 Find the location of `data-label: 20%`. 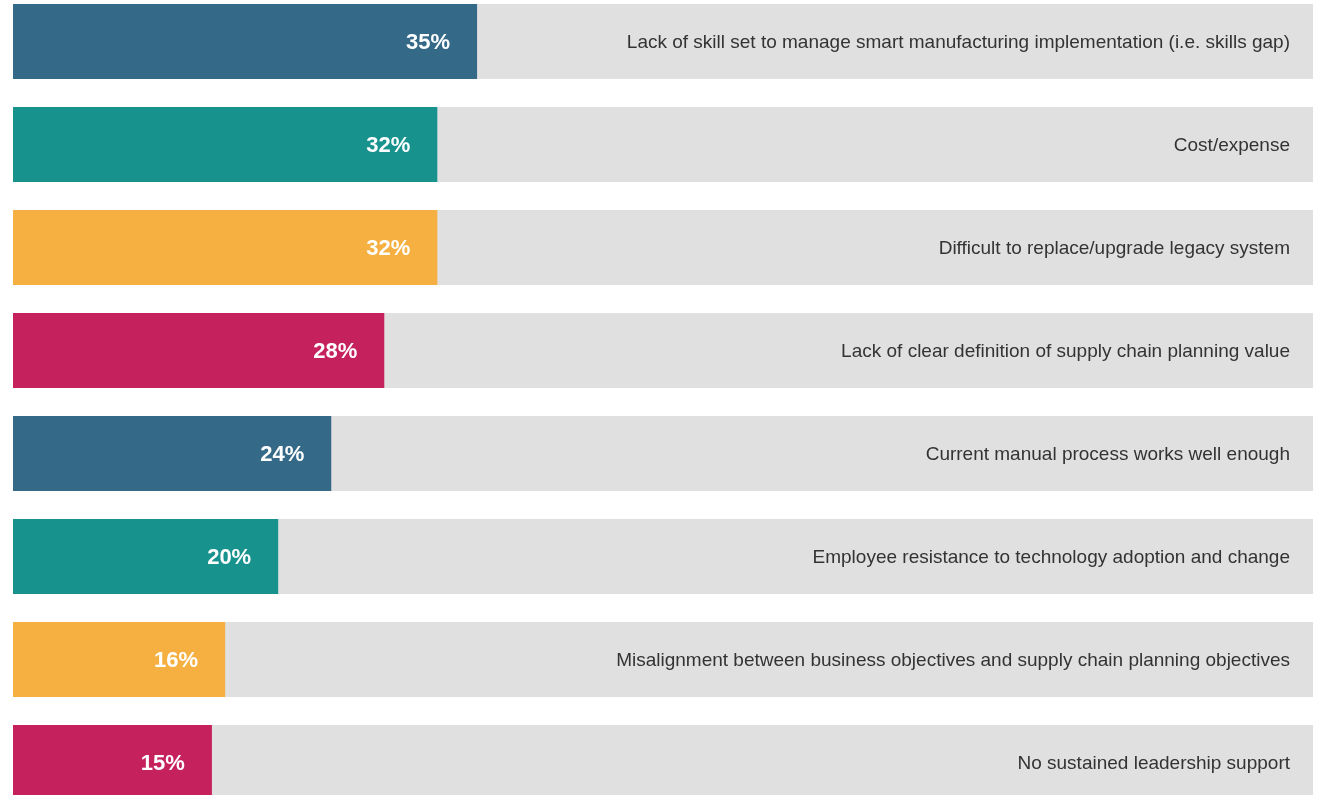

data-label: 20% is located at coordinates (229, 557).